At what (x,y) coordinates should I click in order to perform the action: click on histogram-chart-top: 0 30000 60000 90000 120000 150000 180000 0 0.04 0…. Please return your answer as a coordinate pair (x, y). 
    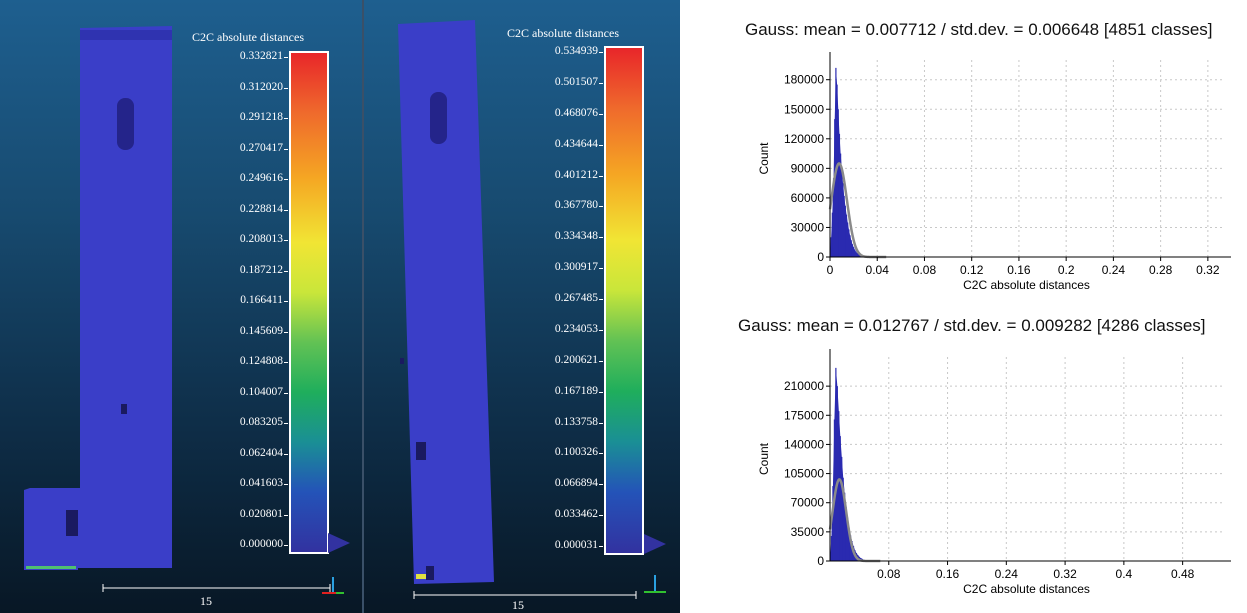
    Looking at the image, I should click on (994, 172).